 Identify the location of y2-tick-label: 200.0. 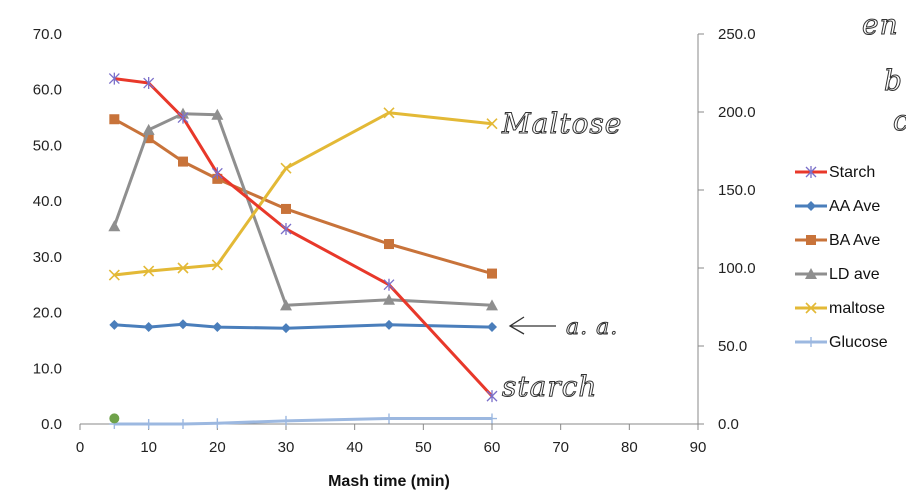
(737, 112).